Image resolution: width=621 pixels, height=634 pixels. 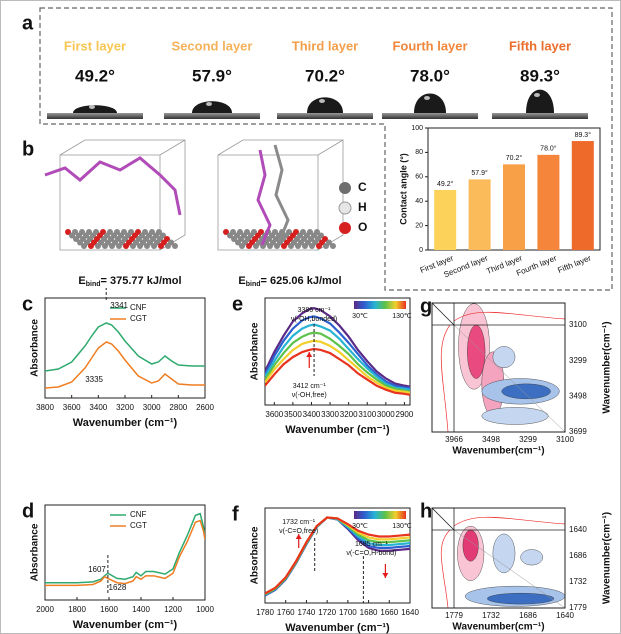 I want to click on x-tick-label: 1779, so click(x=454, y=615).